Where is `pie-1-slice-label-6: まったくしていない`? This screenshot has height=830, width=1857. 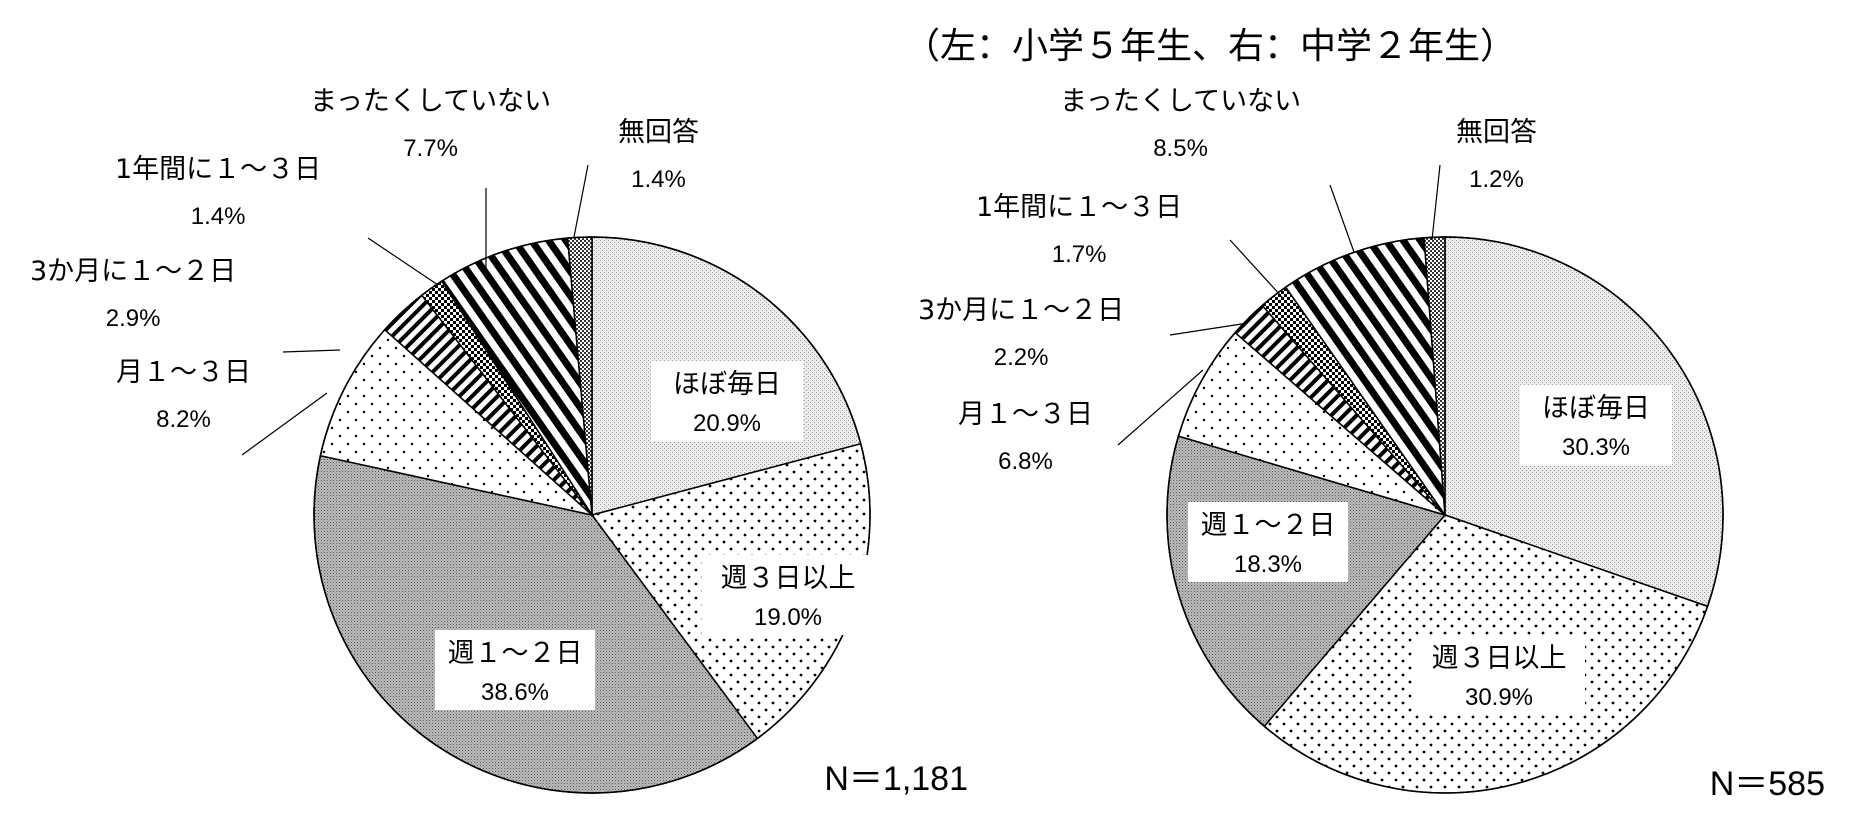 pie-1-slice-label-6: まったくしていない is located at coordinates (1180, 101).